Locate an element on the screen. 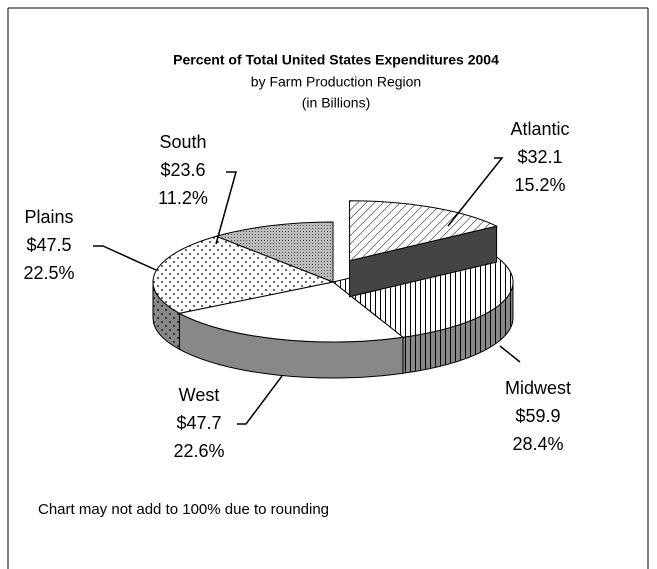 This screenshot has height=569, width=657. value-label: 15.2% is located at coordinates (539, 185).